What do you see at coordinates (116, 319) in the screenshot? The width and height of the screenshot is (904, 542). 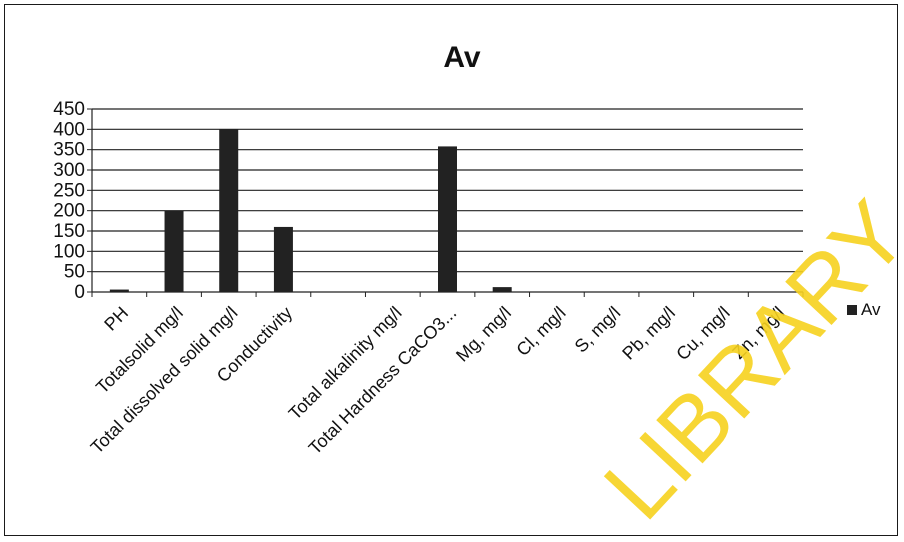 I see `category-label: PH` at bounding box center [116, 319].